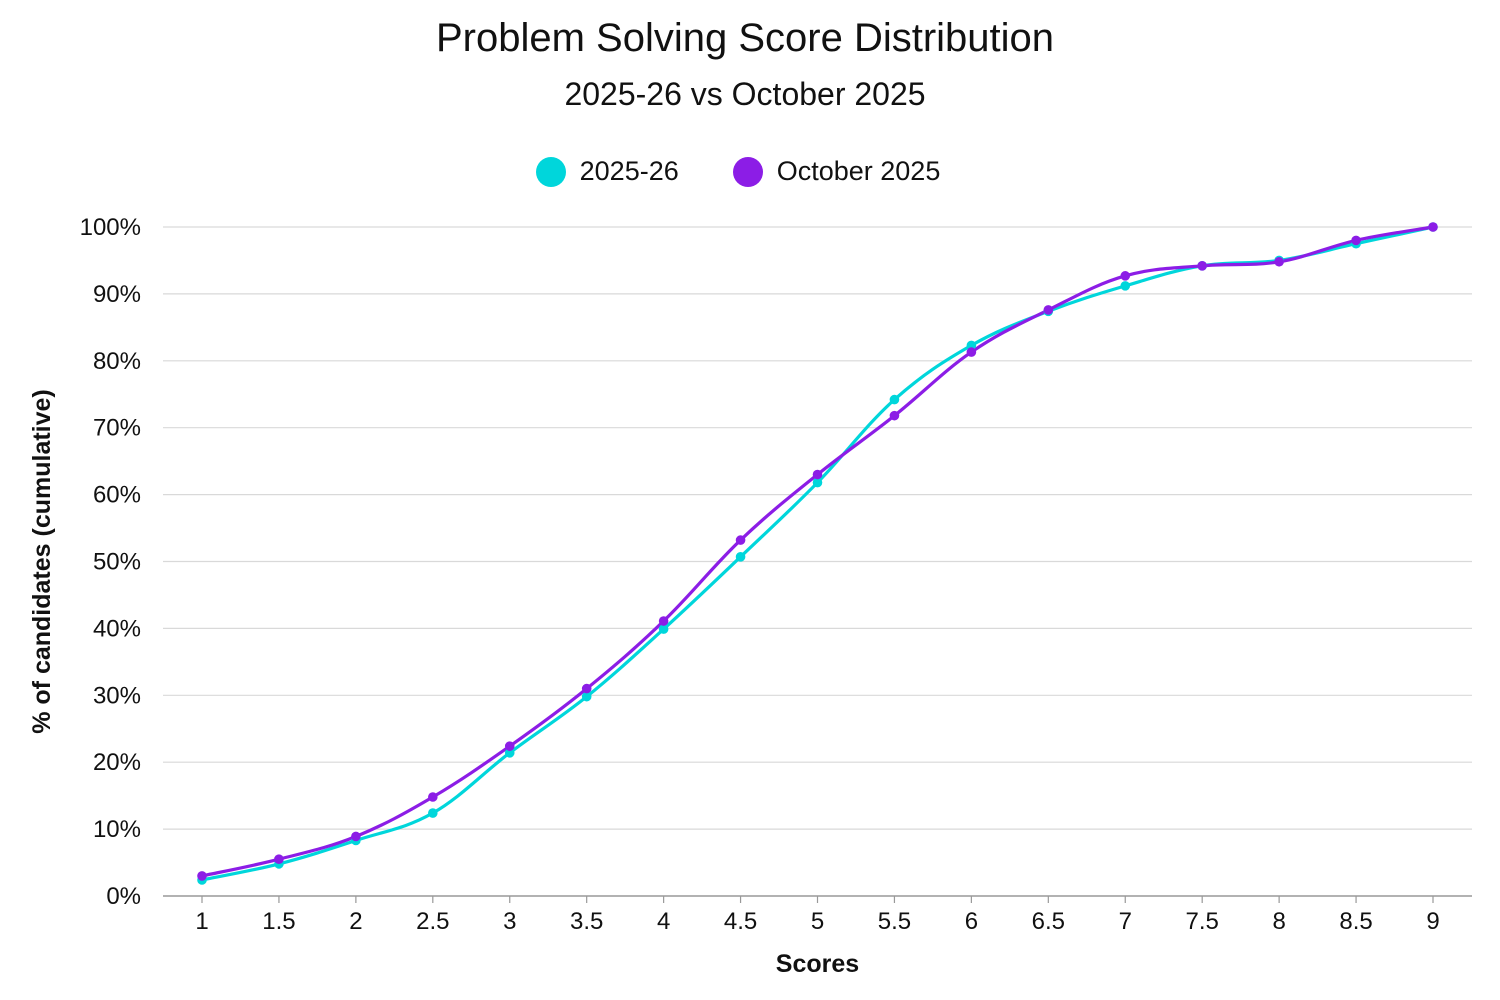  Describe the element at coordinates (110, 227) in the screenshot. I see `y-tick-label: 100%` at that location.